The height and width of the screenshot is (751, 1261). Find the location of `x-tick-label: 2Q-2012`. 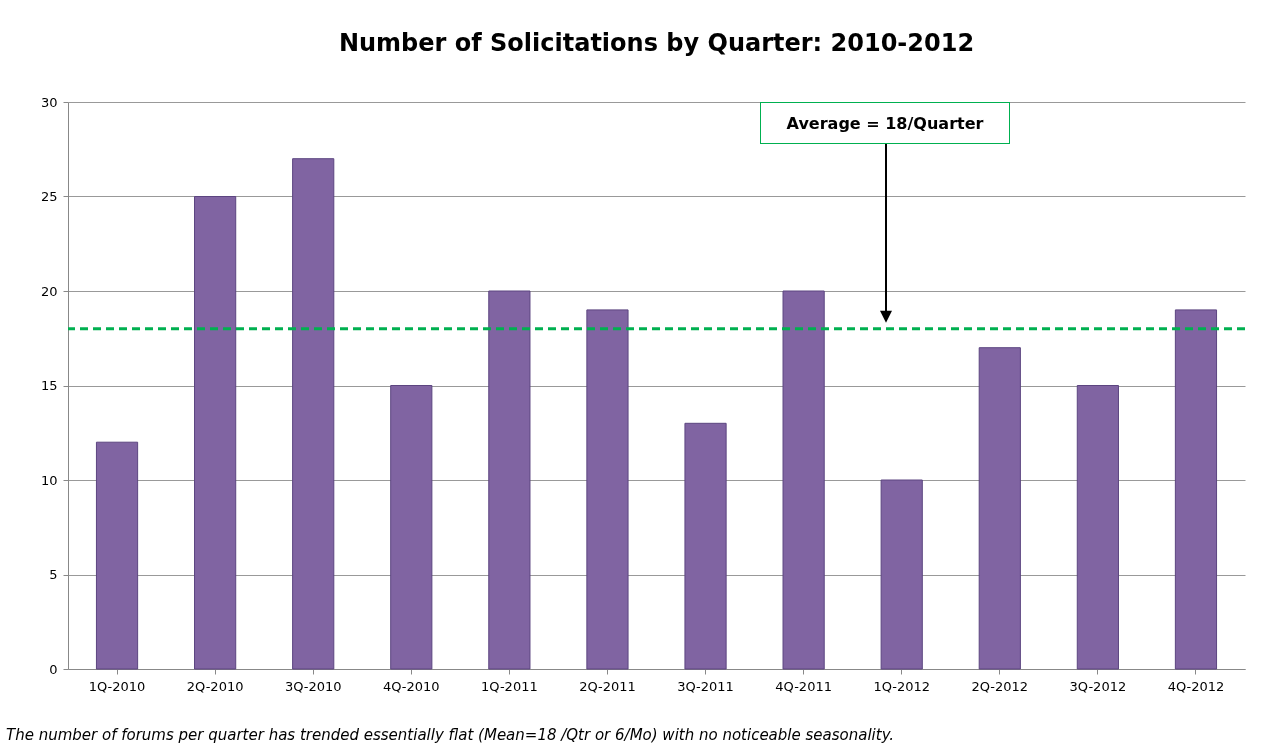

x-tick-label: 2Q-2012 is located at coordinates (1000, 686).